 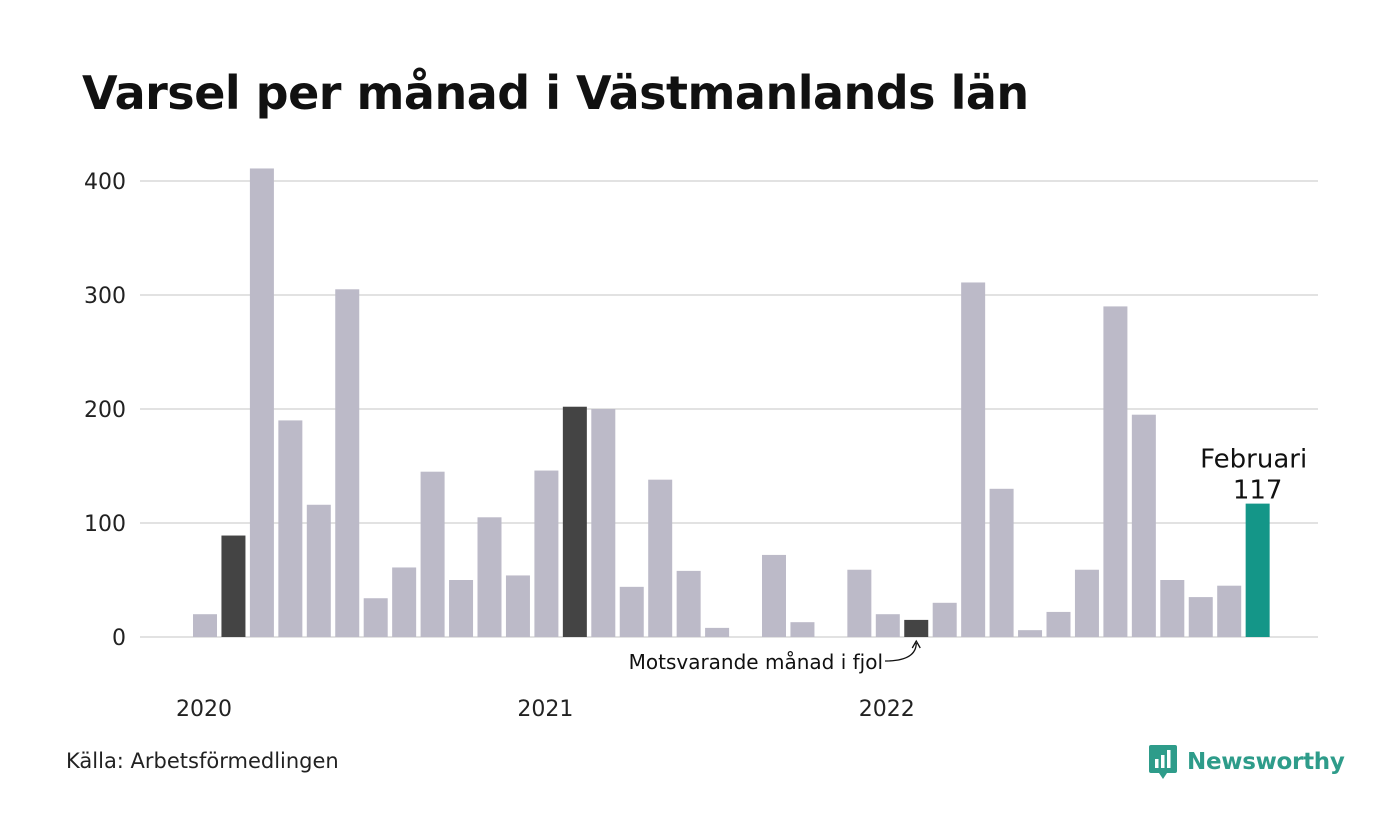 I want to click on brand-logo: Newsworthy, so click(x=1246, y=762).